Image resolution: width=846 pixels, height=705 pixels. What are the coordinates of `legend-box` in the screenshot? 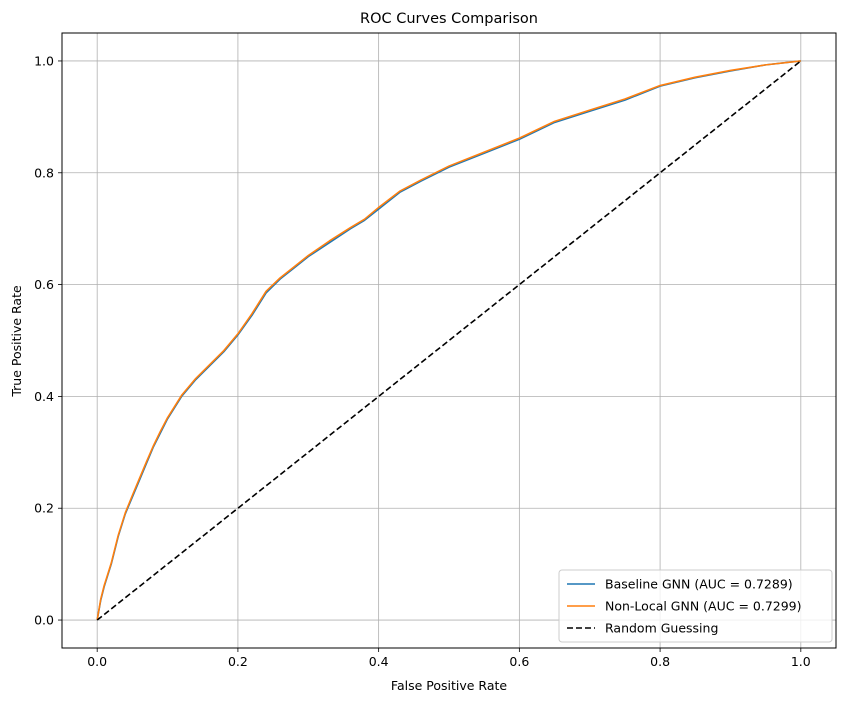 It's located at (695, 606).